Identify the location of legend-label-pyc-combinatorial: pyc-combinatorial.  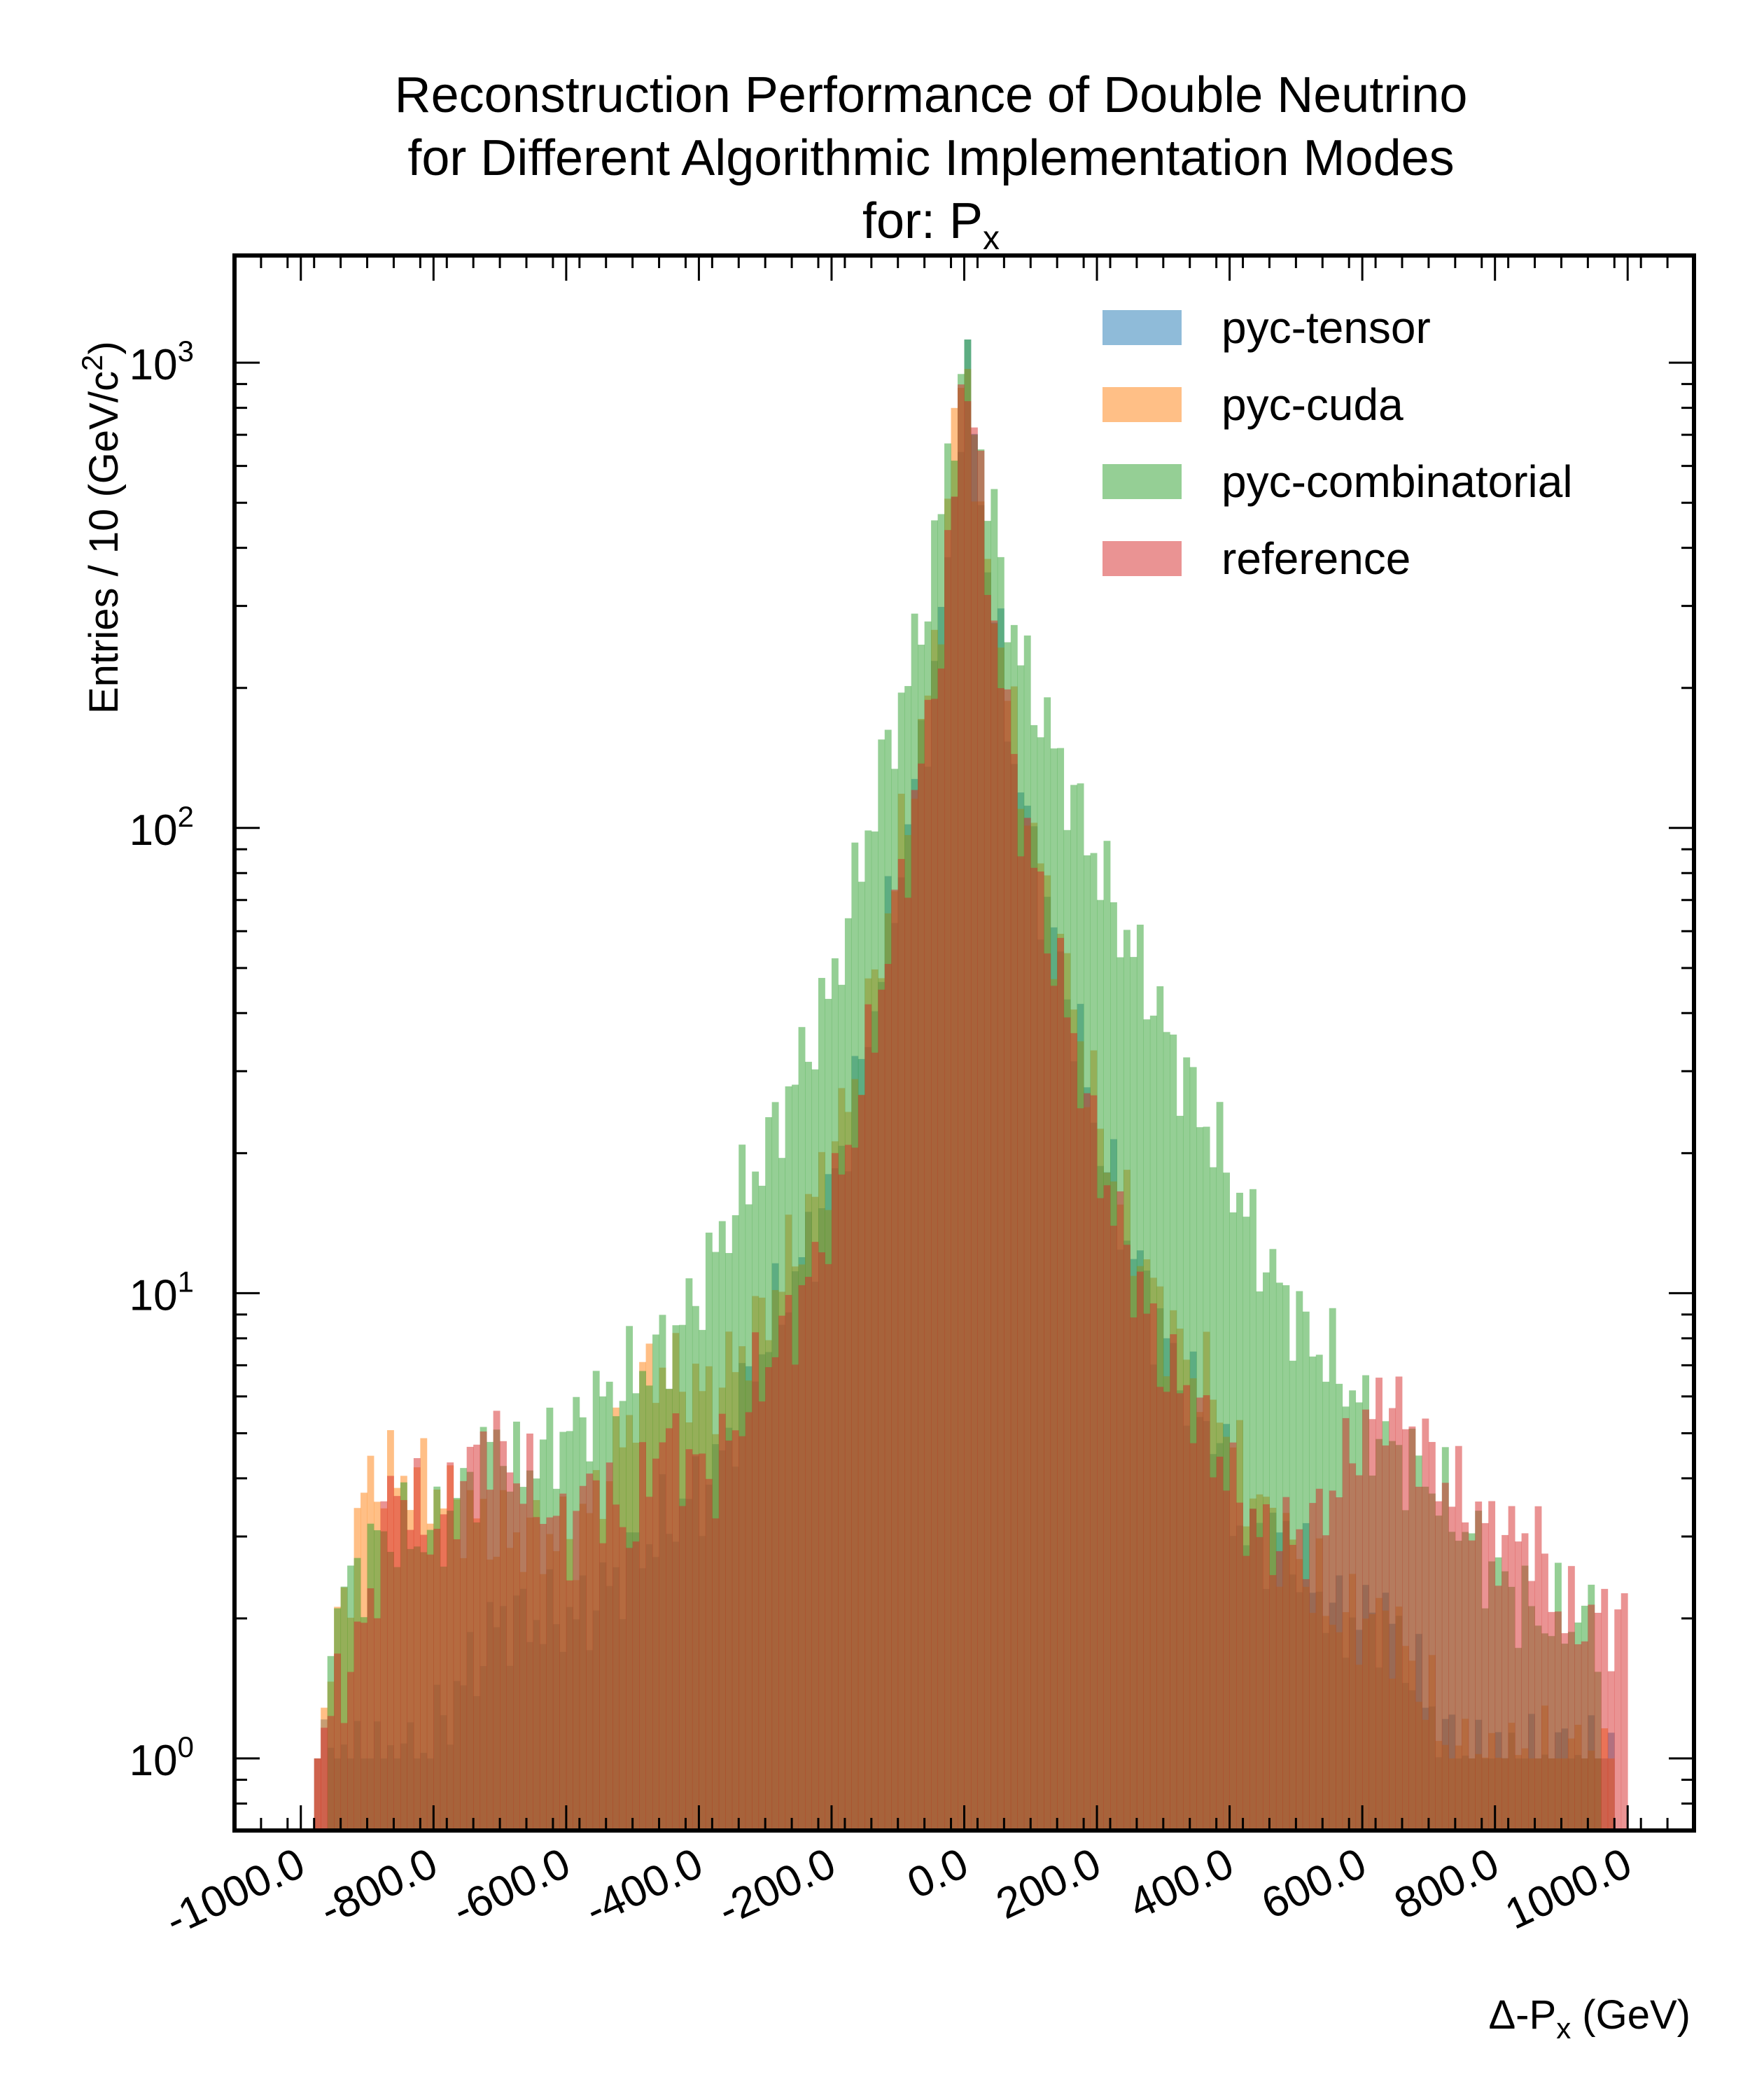
(1397, 481).